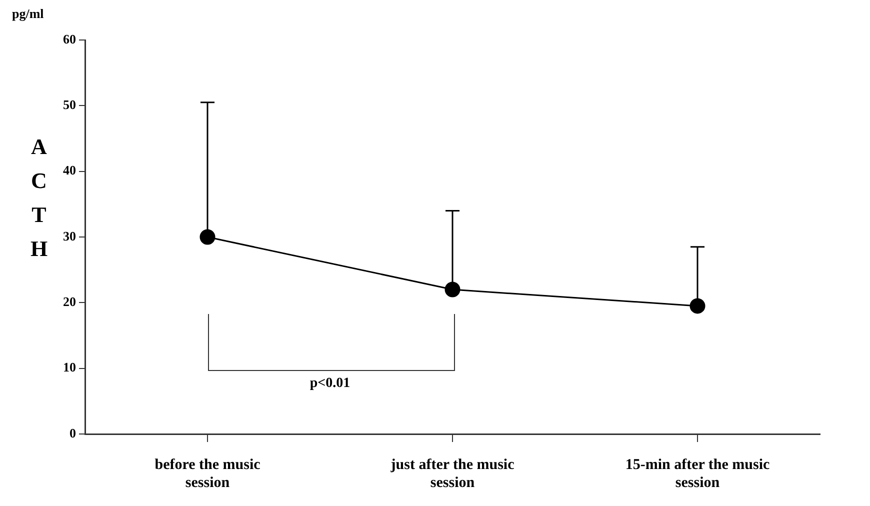 This screenshot has width=870, height=506. What do you see at coordinates (69, 38) in the screenshot?
I see `y-tick-label: 60` at bounding box center [69, 38].